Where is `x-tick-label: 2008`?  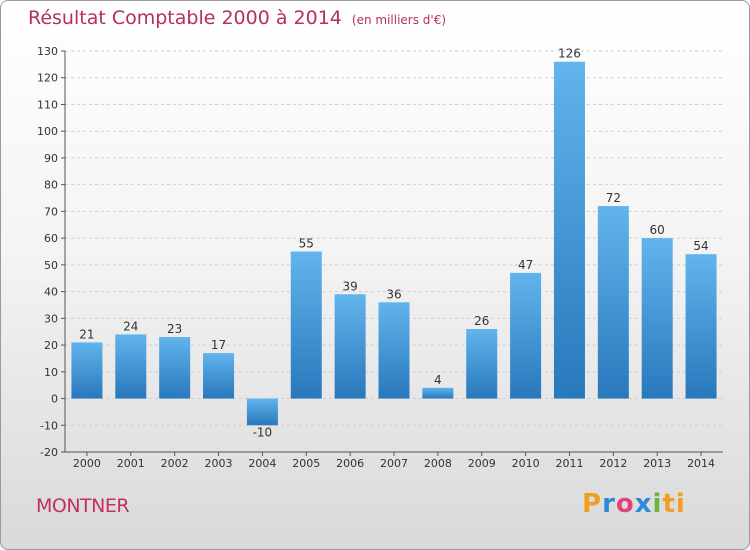 x-tick-label: 2008 is located at coordinates (438, 463).